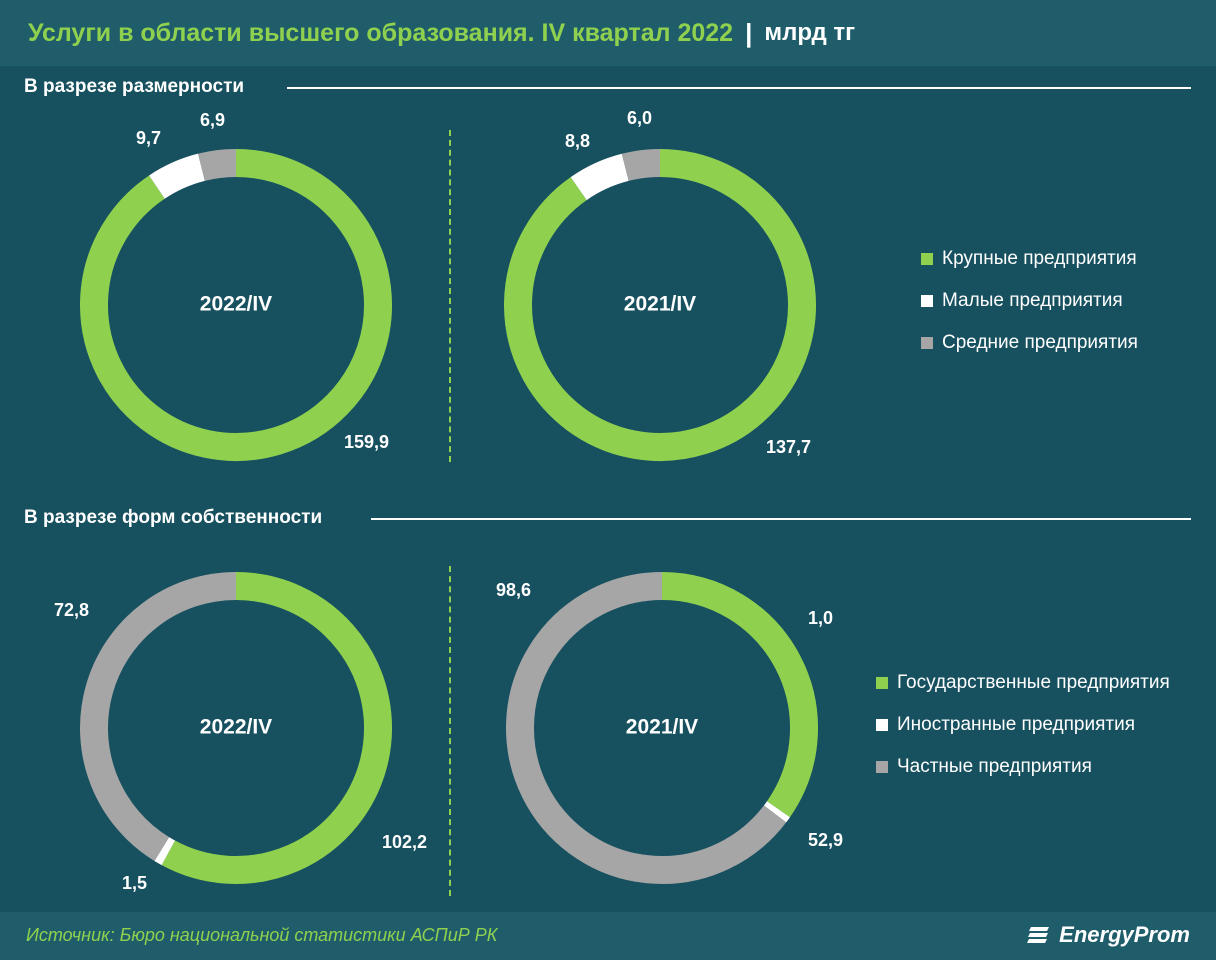 The height and width of the screenshot is (960, 1216). I want to click on data-label: 1,5, so click(135, 883).